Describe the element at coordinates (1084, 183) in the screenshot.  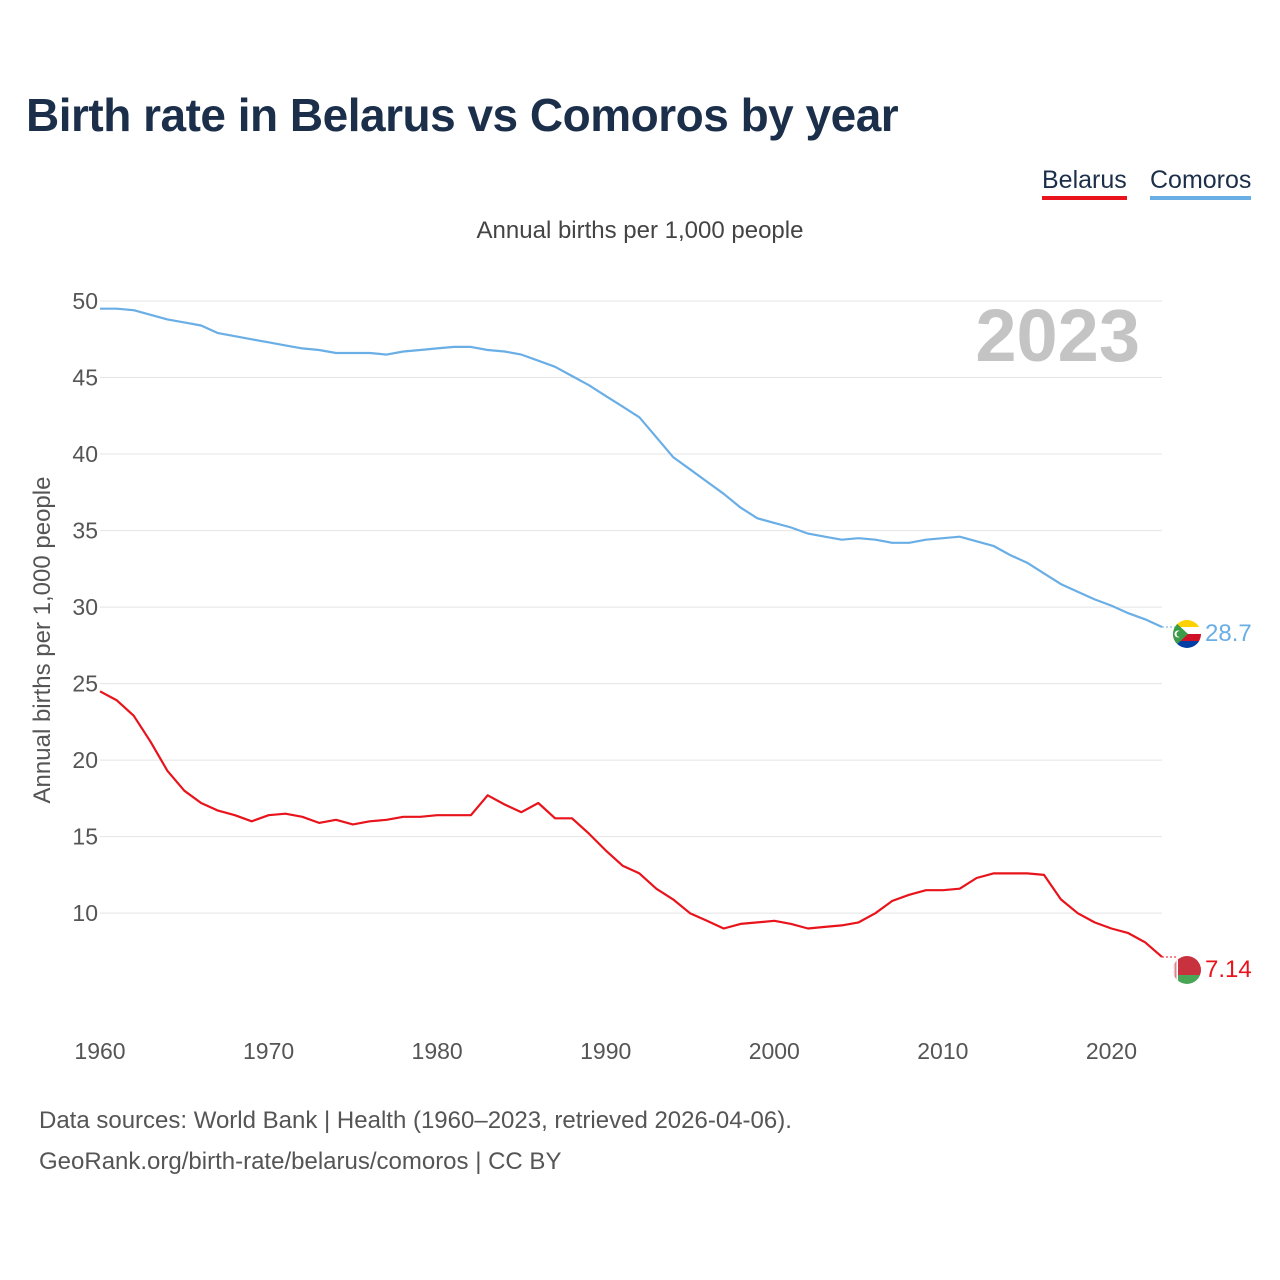
I see `legend-item-belarus: Belarus` at that location.